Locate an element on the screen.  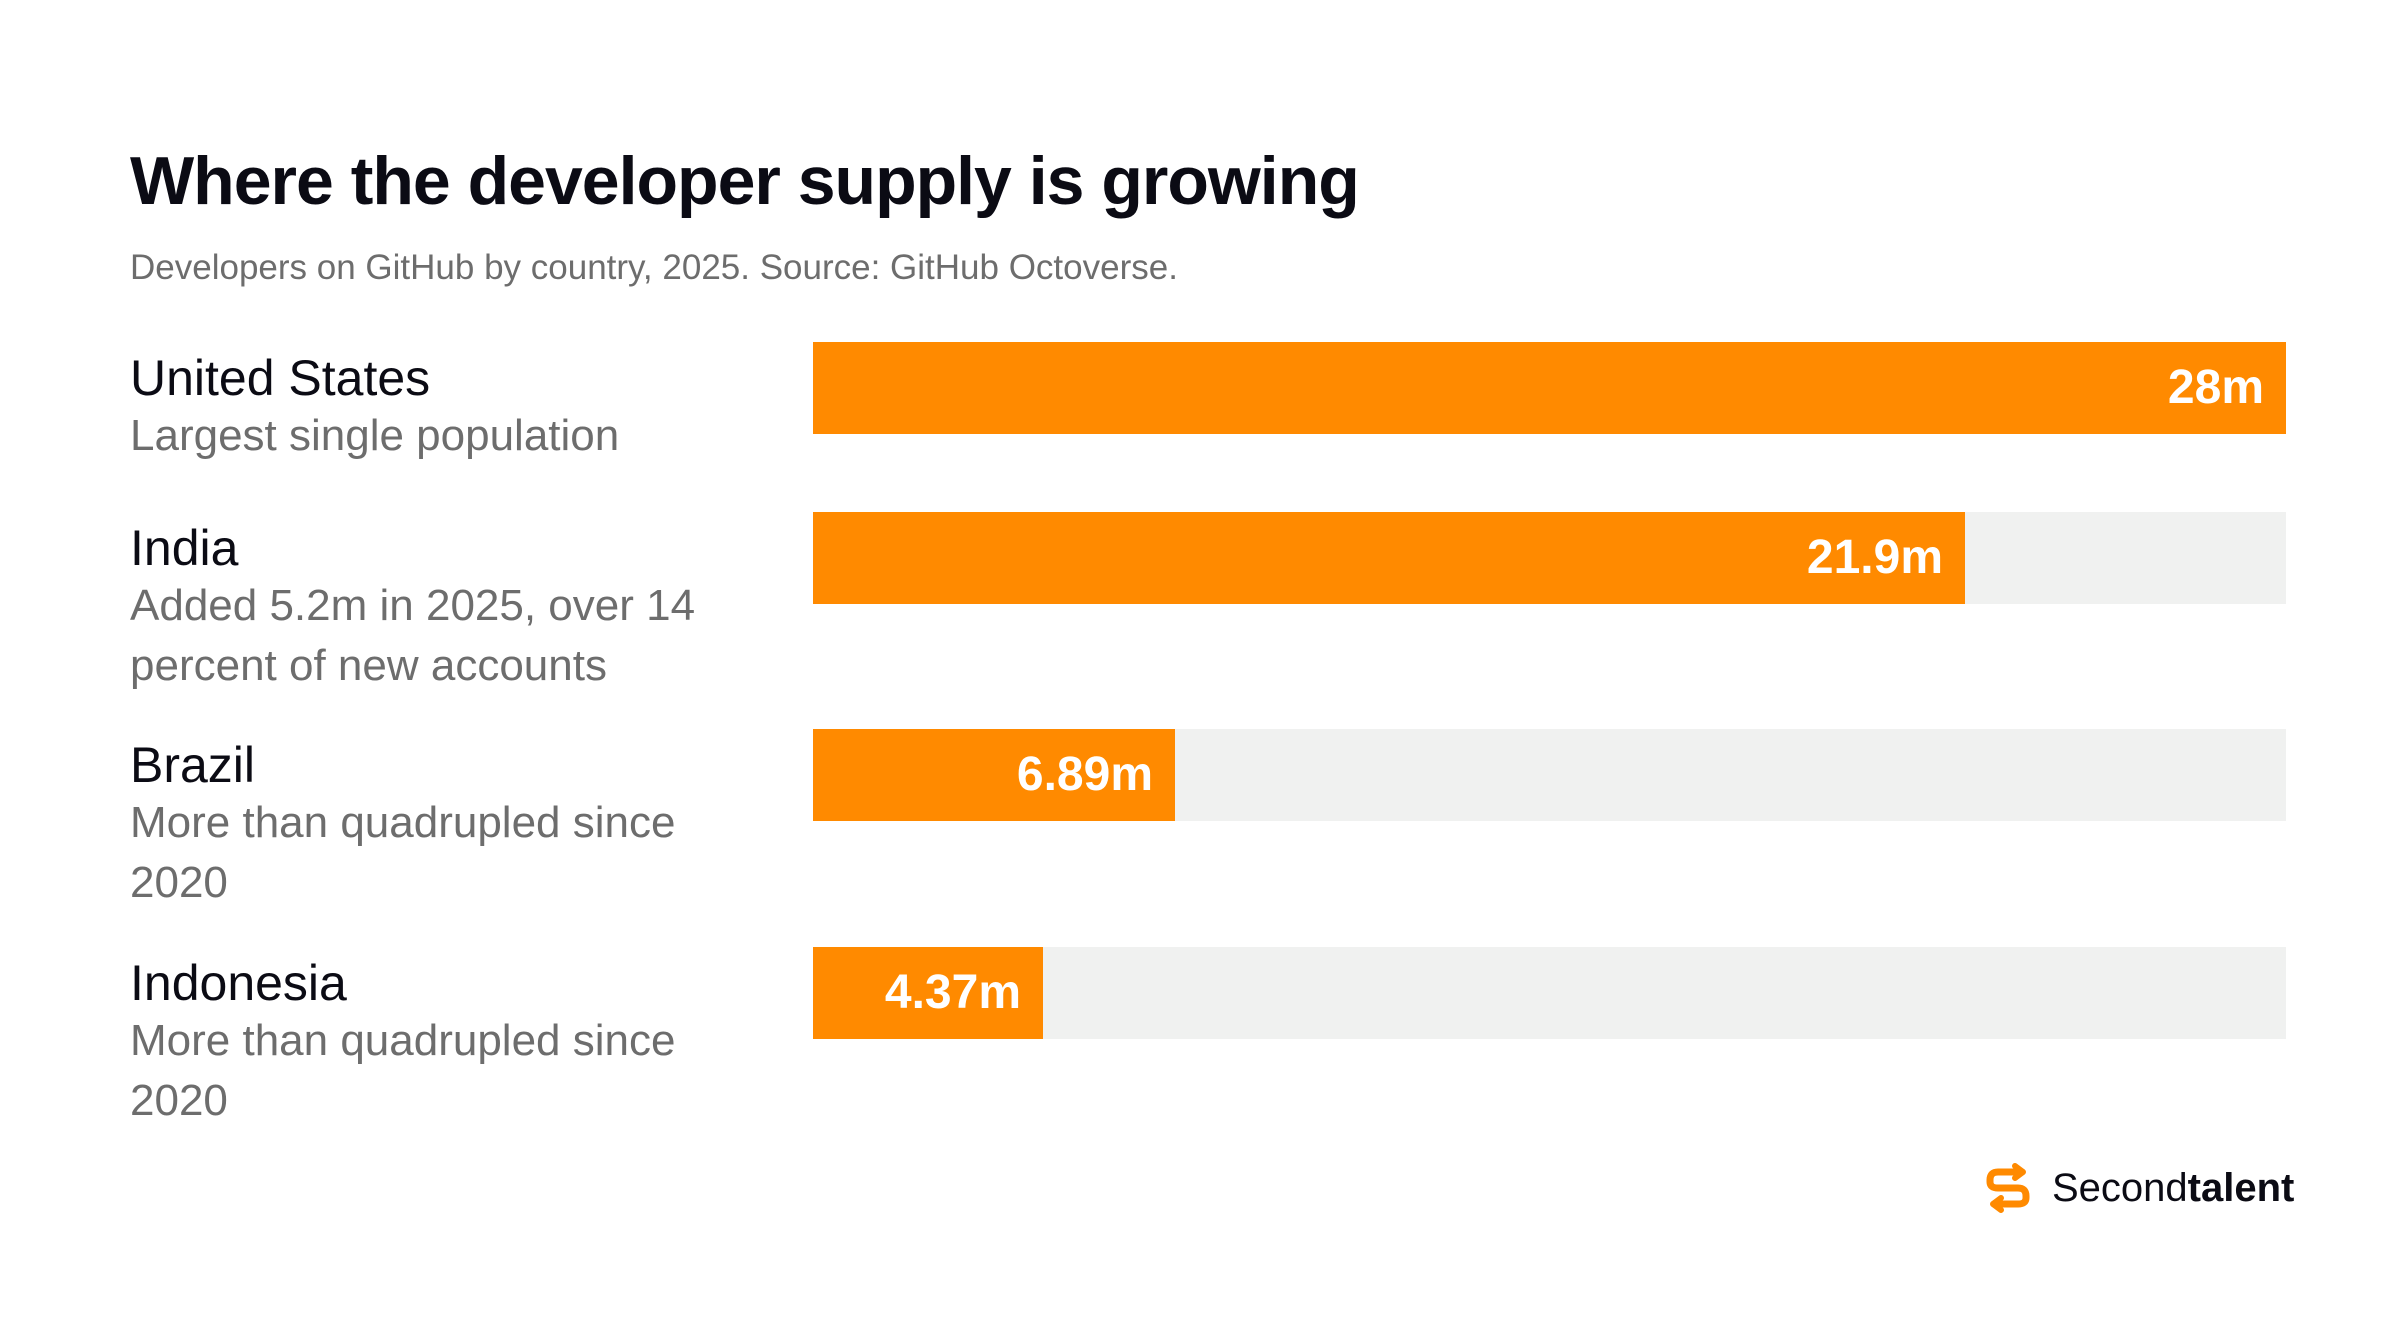
bar-row-label: Brazil More than quadrupled since 2020 is located at coordinates (440, 825).